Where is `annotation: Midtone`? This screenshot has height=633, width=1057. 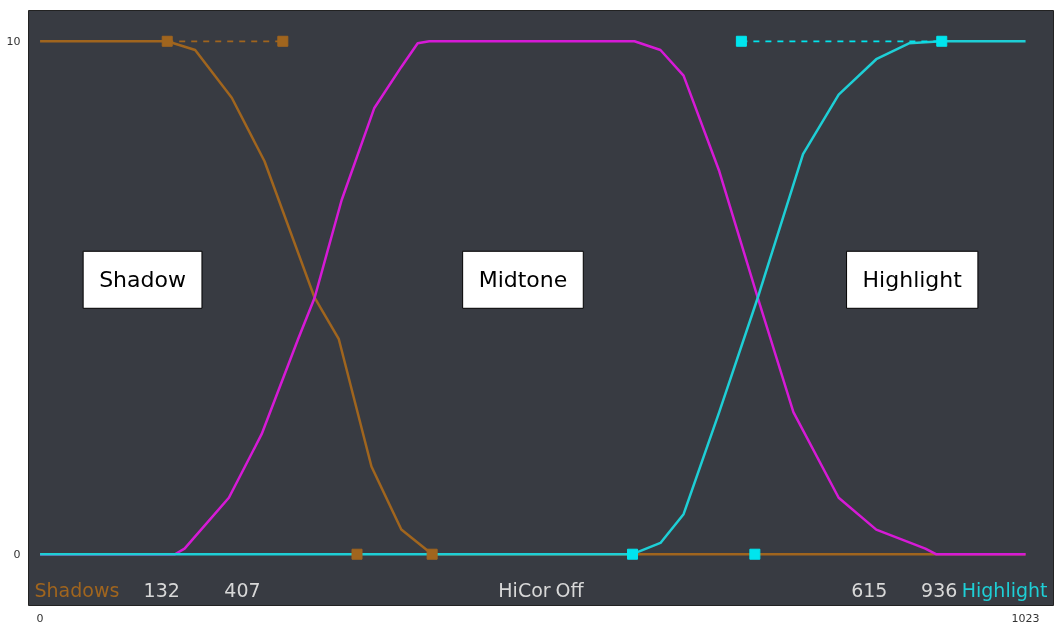 annotation: Midtone is located at coordinates (523, 280).